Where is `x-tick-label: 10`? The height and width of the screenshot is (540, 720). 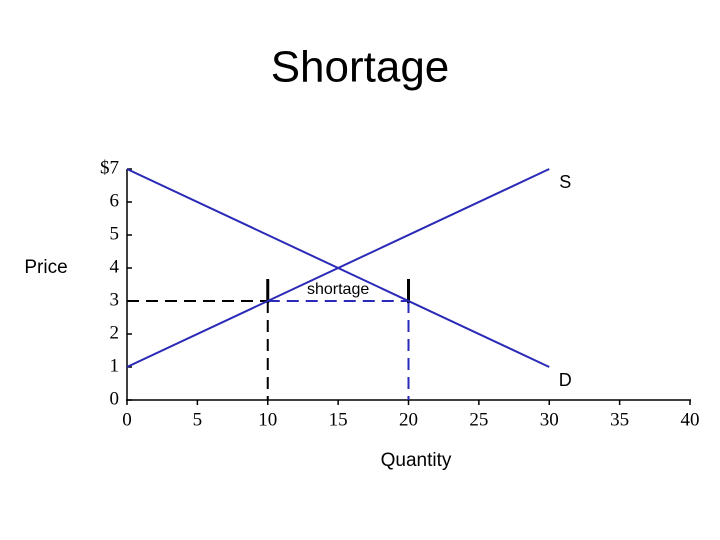
x-tick-label: 10 is located at coordinates (267, 419).